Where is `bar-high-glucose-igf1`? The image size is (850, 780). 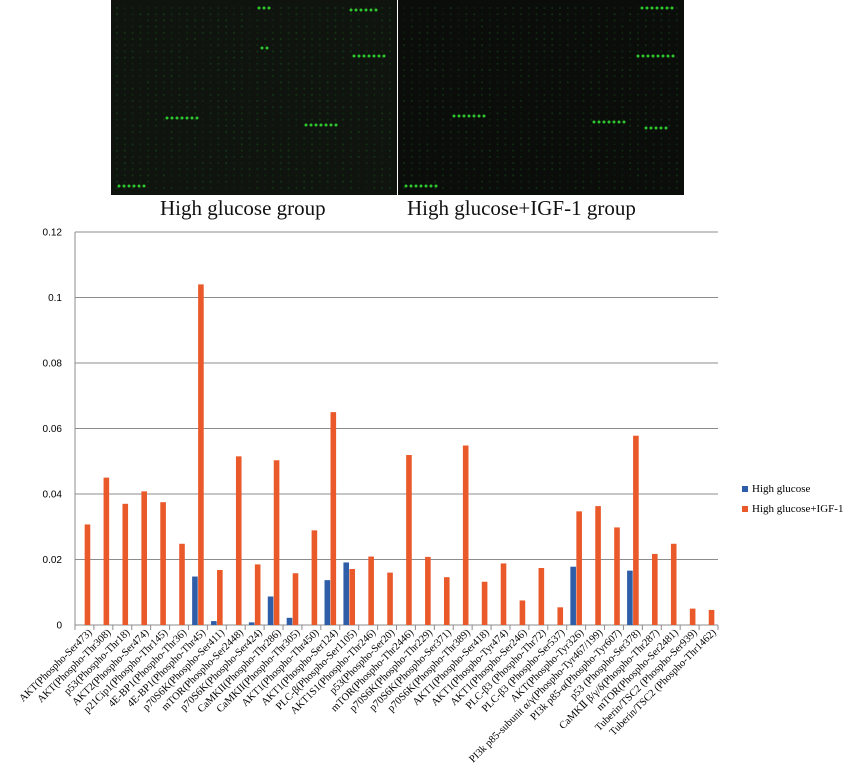 bar-high-glucose-igf1 is located at coordinates (465, 535).